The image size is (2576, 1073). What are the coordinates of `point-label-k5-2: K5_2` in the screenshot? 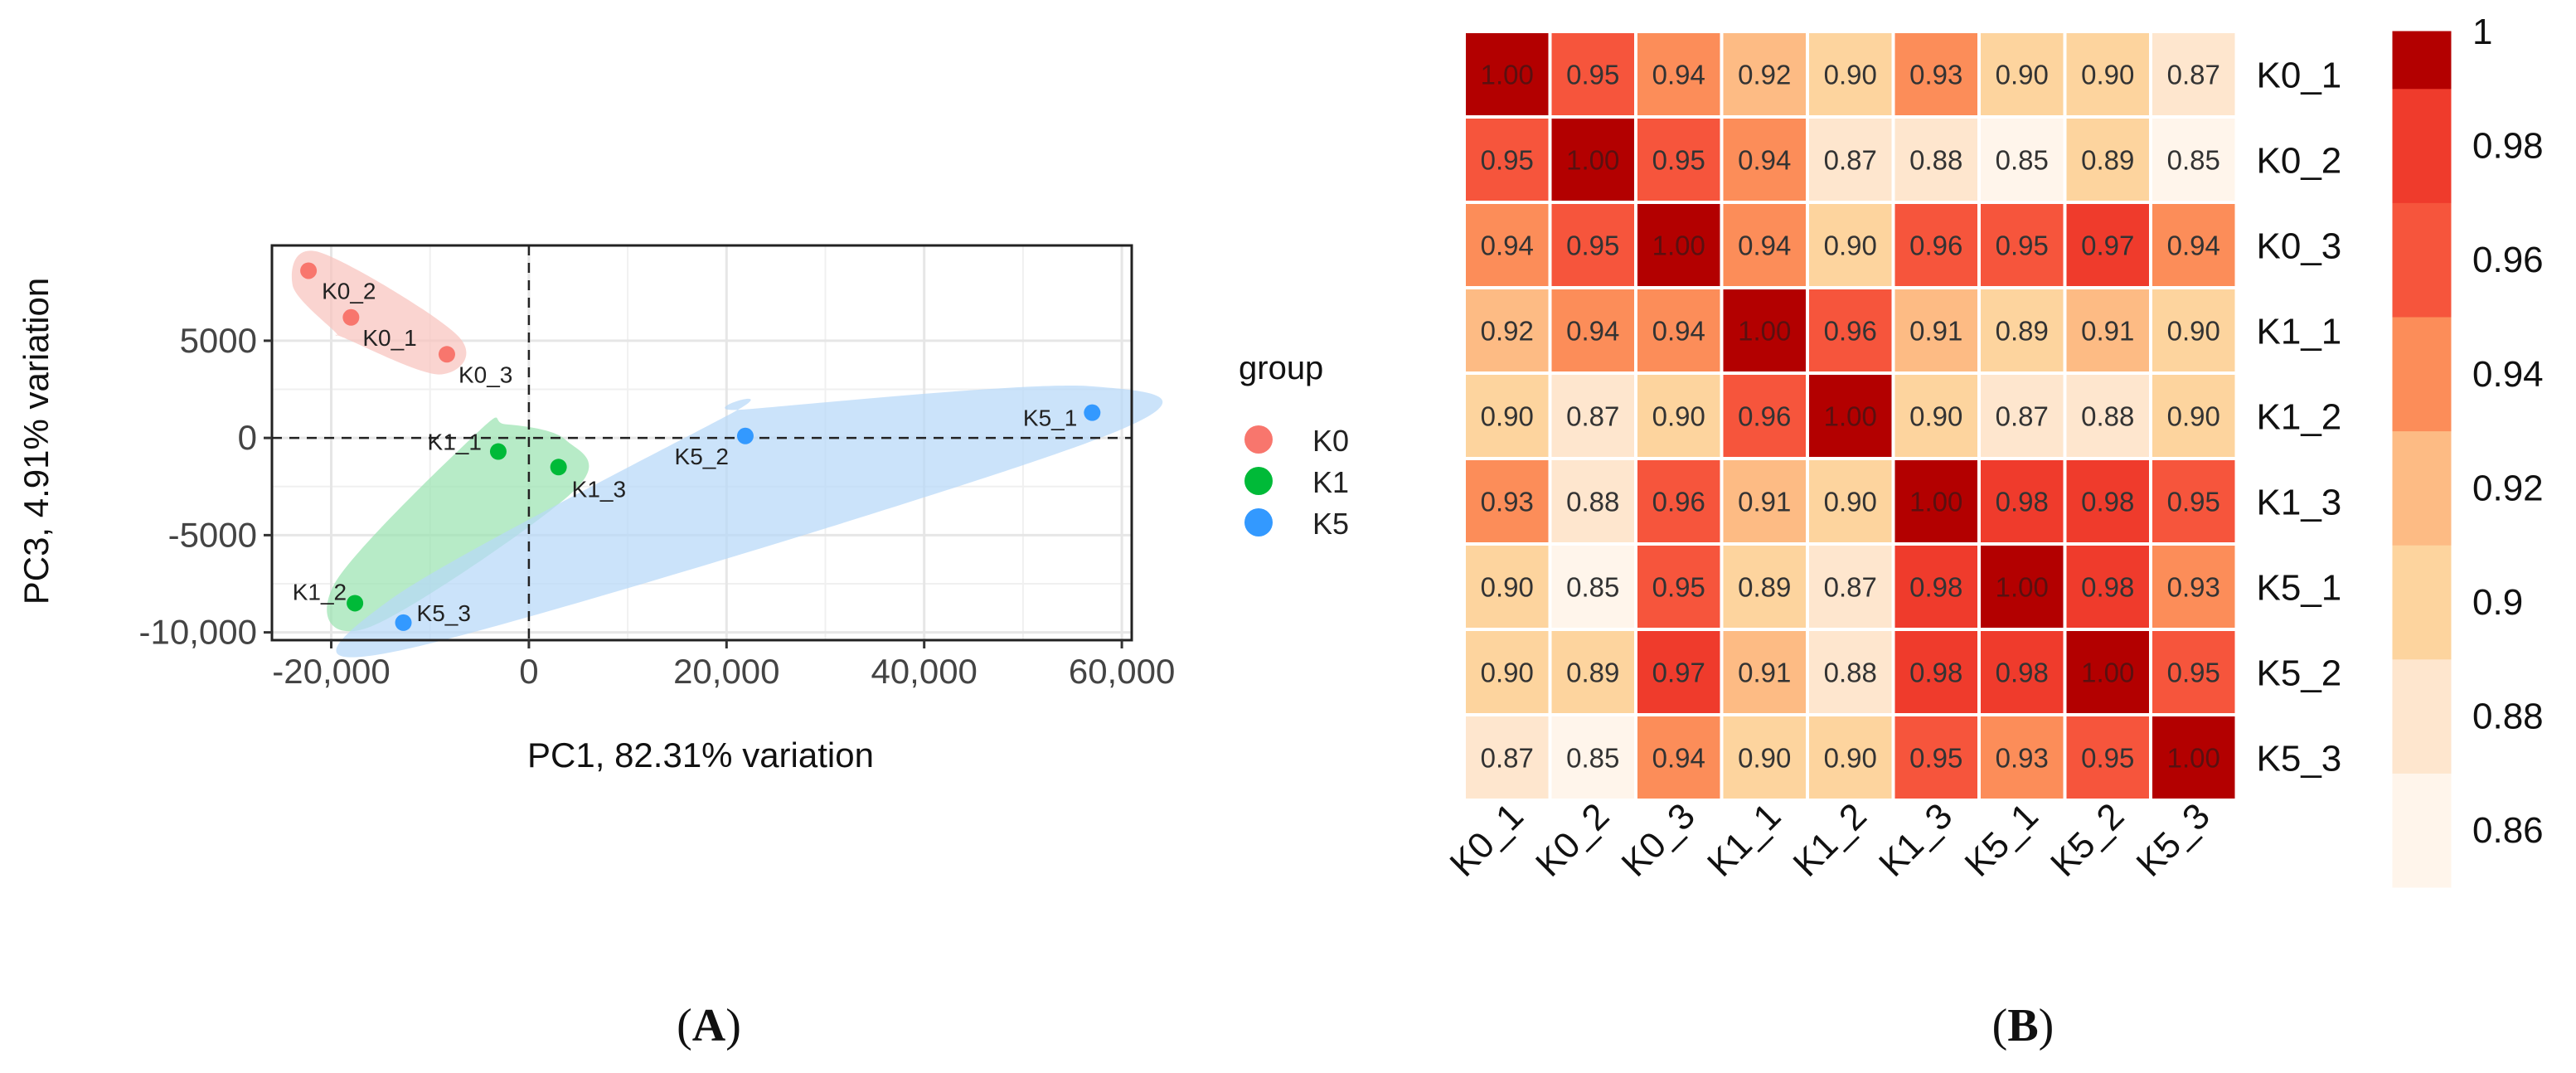 It's located at (702, 456).